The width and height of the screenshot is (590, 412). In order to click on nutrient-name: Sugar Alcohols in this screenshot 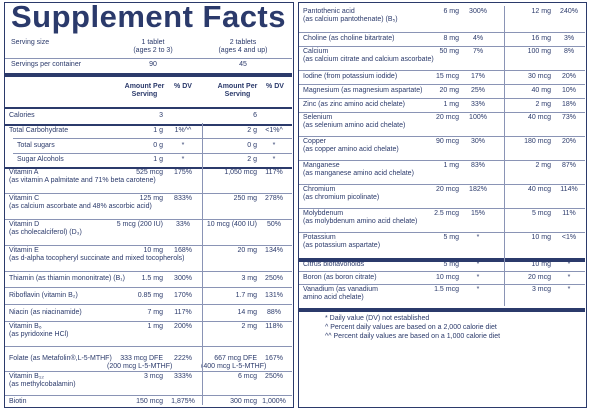, I will do `click(40, 159)`.